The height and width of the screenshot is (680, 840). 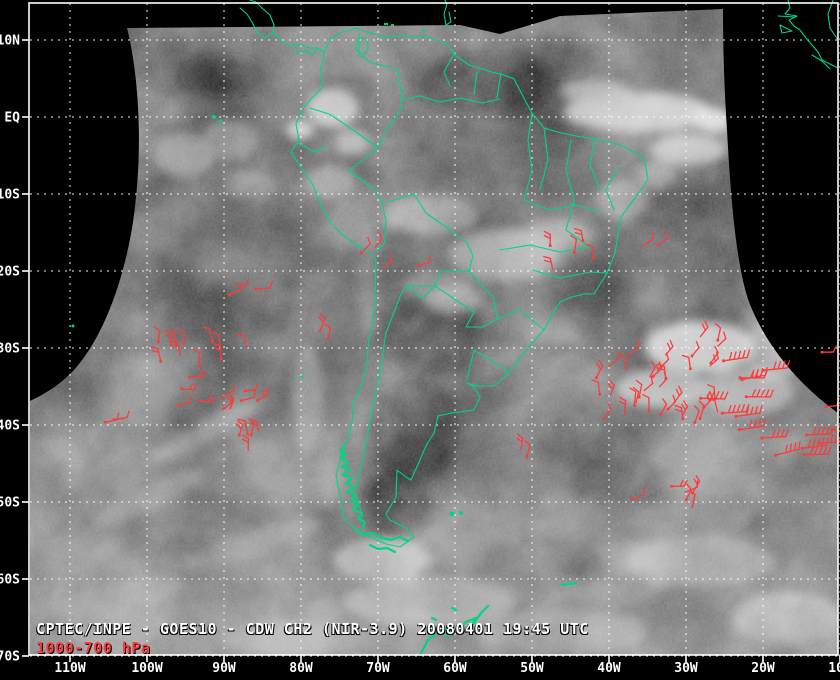 What do you see at coordinates (10, 580) in the screenshot?
I see `lat-tick-label: 60S` at bounding box center [10, 580].